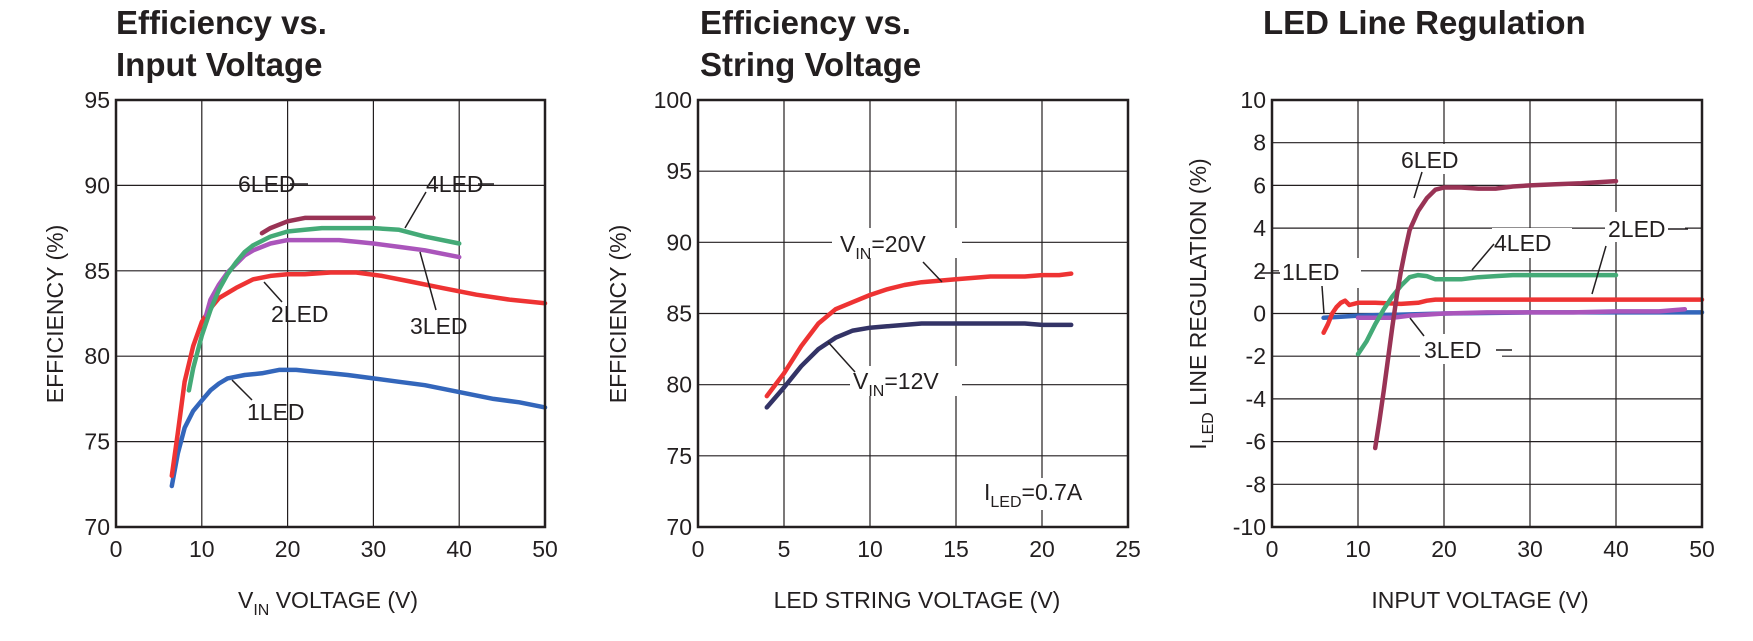 The height and width of the screenshot is (641, 1753). I want to click on y-axis-label: EFFICIENCY (%), so click(618, 314).